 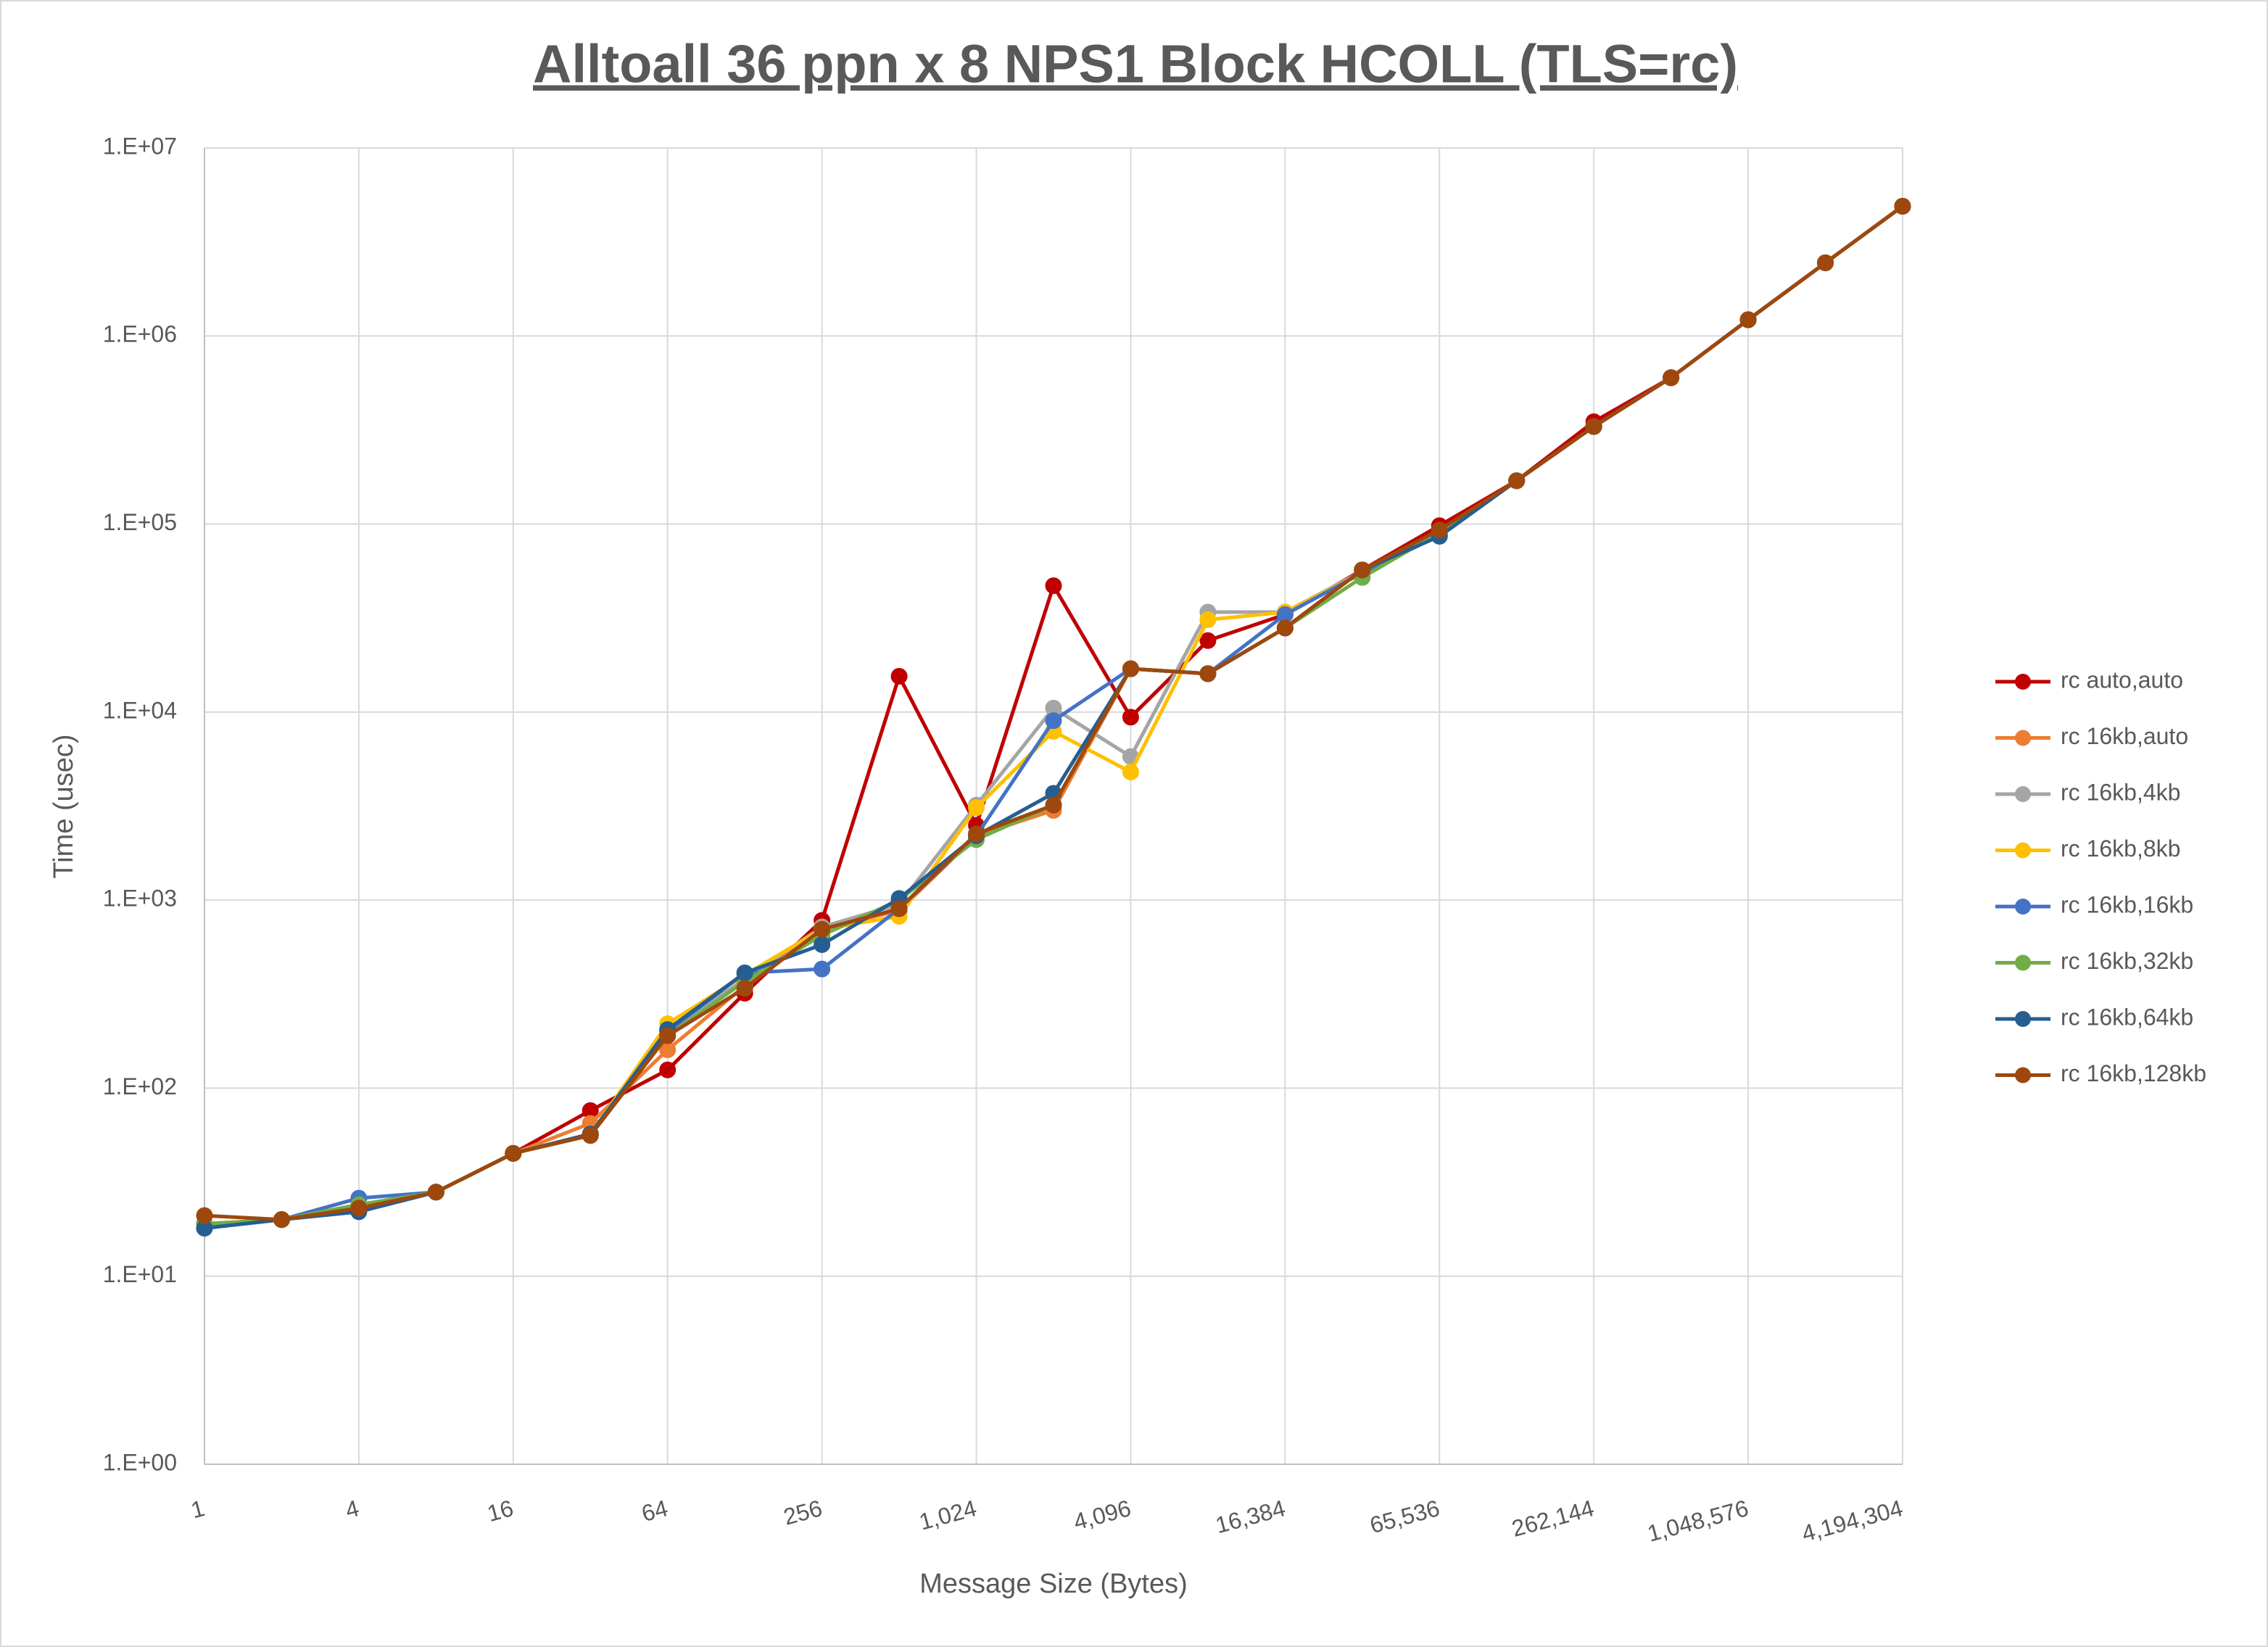 I want to click on y-tick-label: 1.E+06, so click(x=140, y=334).